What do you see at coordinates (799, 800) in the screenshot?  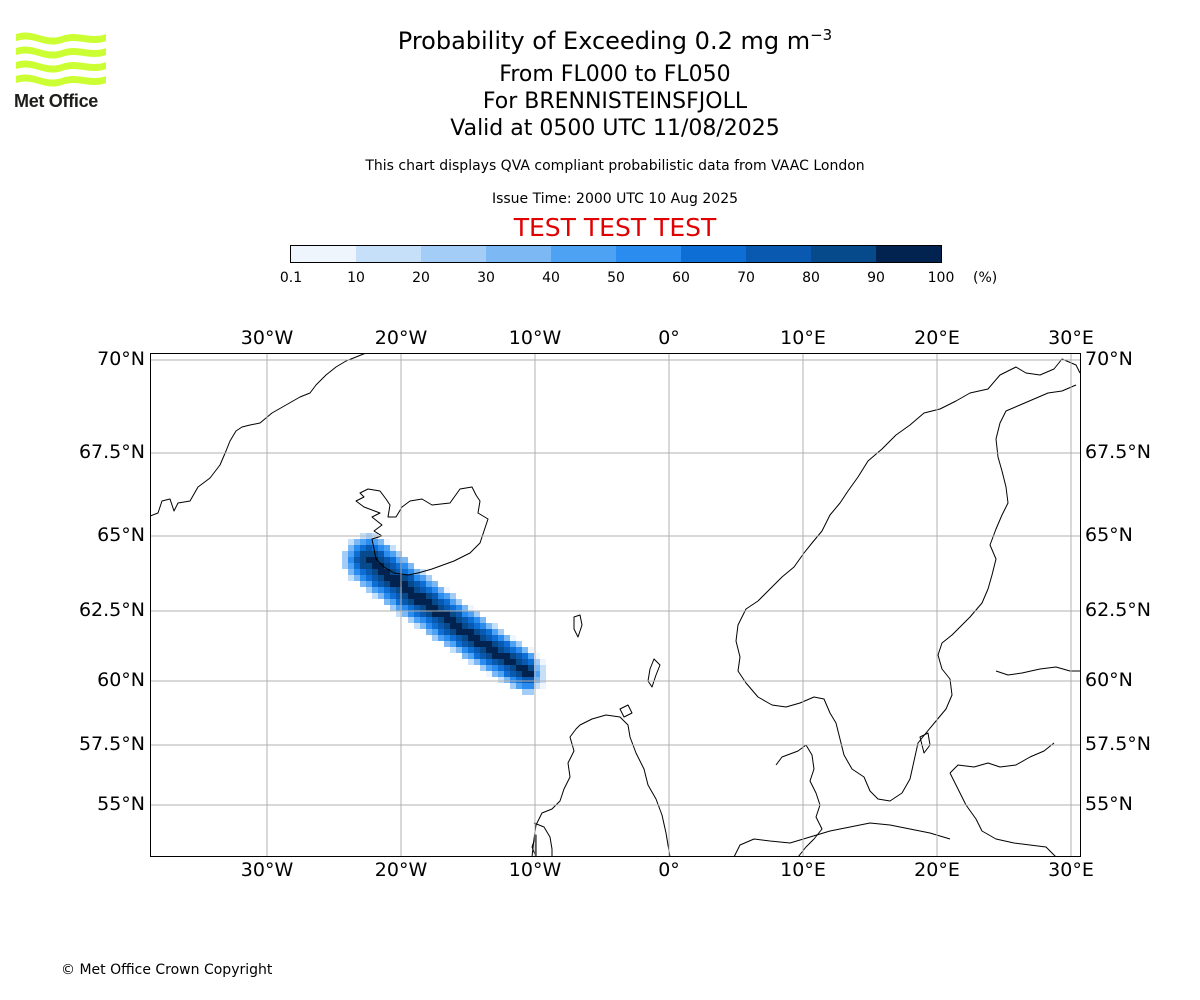 I see `denmark-coast` at bounding box center [799, 800].